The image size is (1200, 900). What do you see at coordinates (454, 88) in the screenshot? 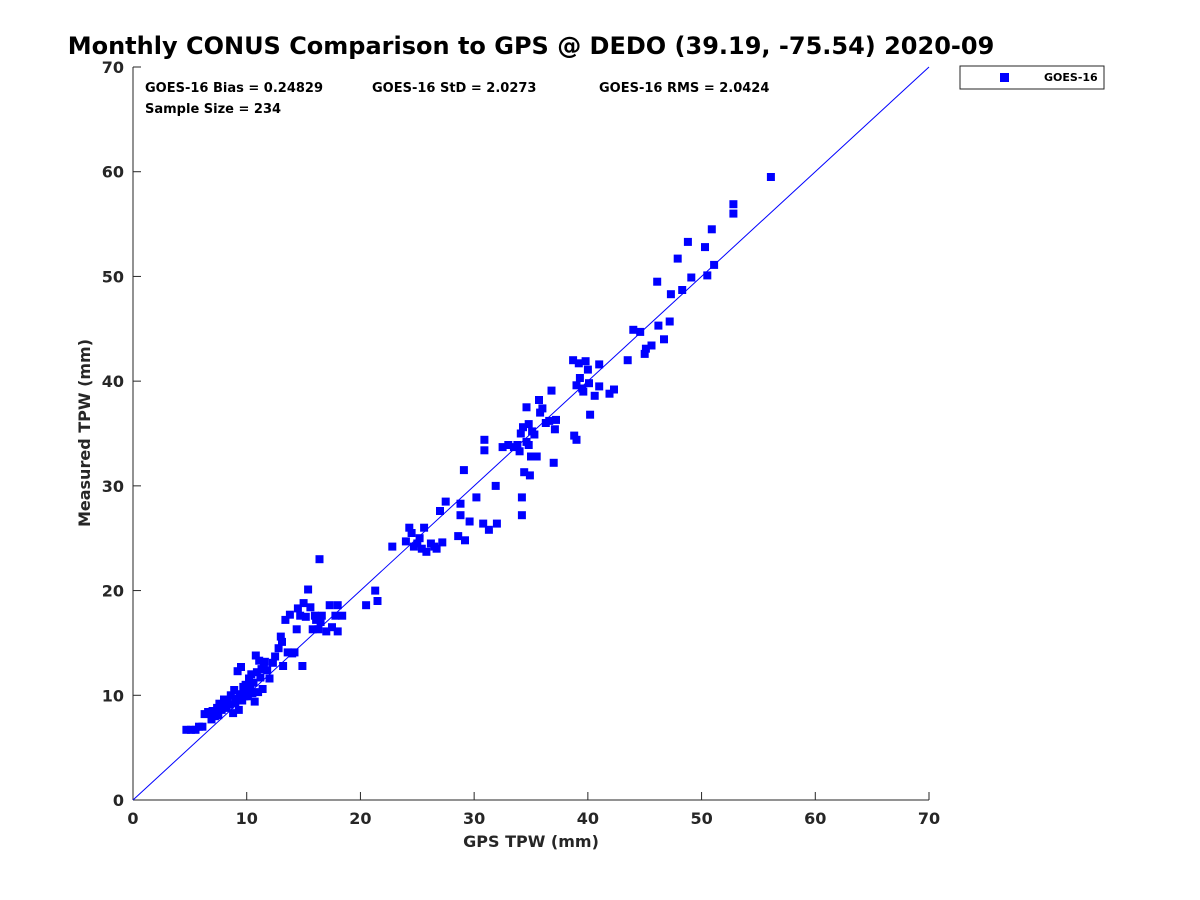
I see `stat-std: GOES-16 StD = 2.0273` at bounding box center [454, 88].